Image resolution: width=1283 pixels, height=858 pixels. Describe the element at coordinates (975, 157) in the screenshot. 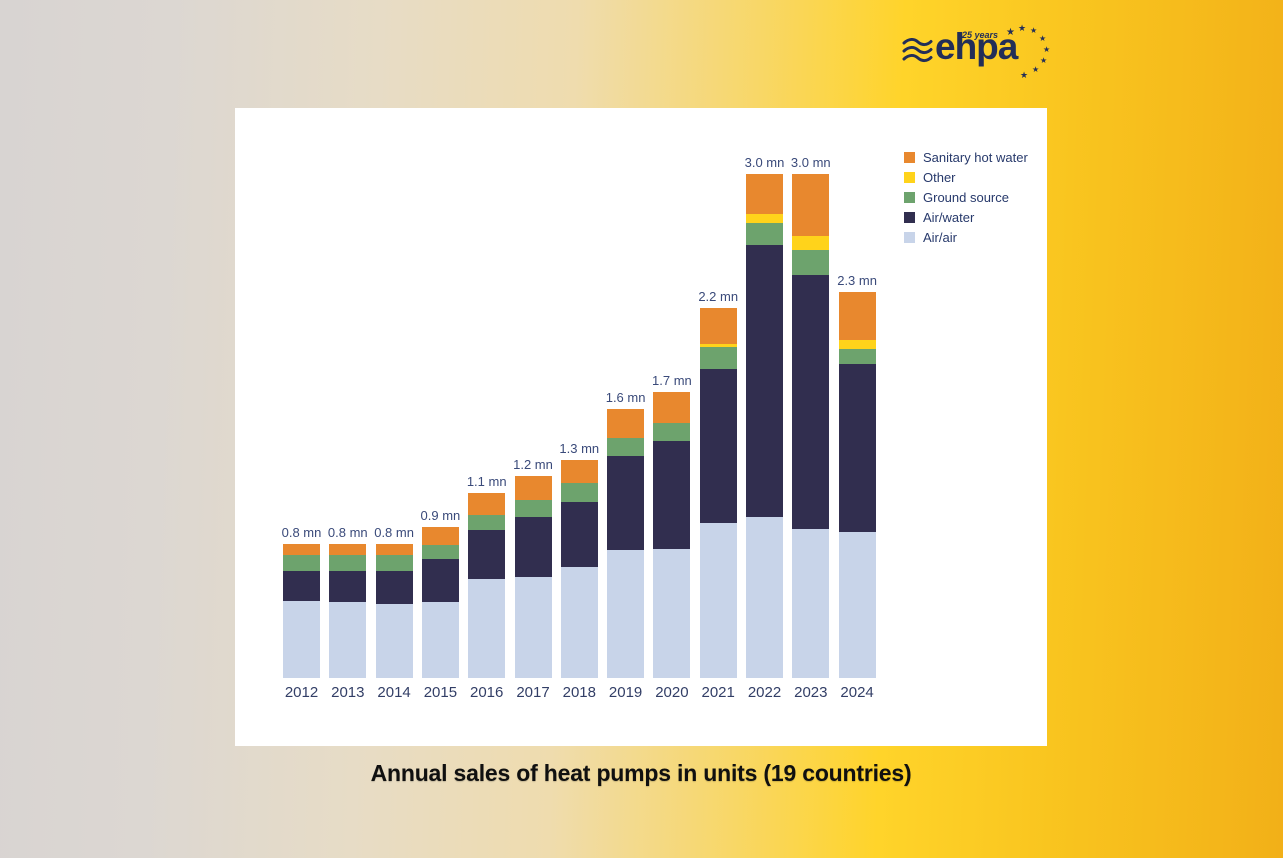

I see `legend-label: Sanitary hot water` at that location.